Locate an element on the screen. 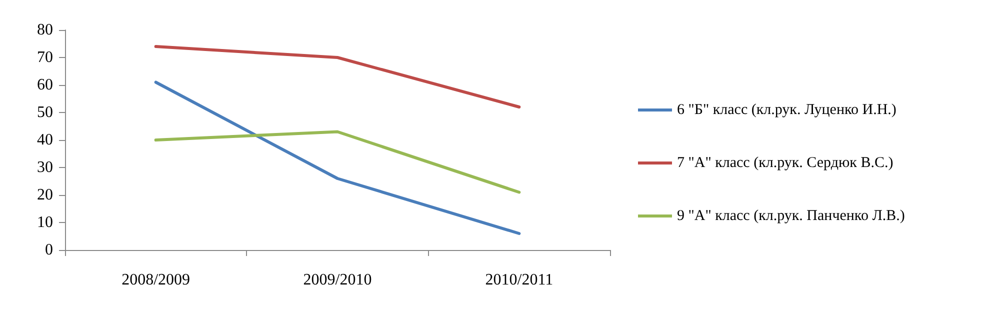 The image size is (988, 328). y-tick-label: 20 is located at coordinates (45, 195).